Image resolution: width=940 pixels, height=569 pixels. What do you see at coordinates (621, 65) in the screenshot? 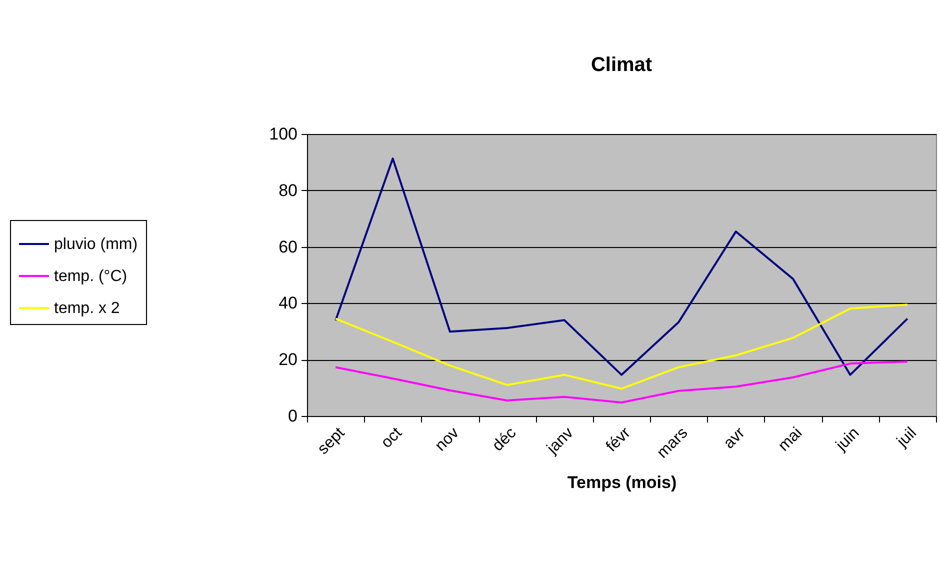
I see `chart-title: Climat` at bounding box center [621, 65].